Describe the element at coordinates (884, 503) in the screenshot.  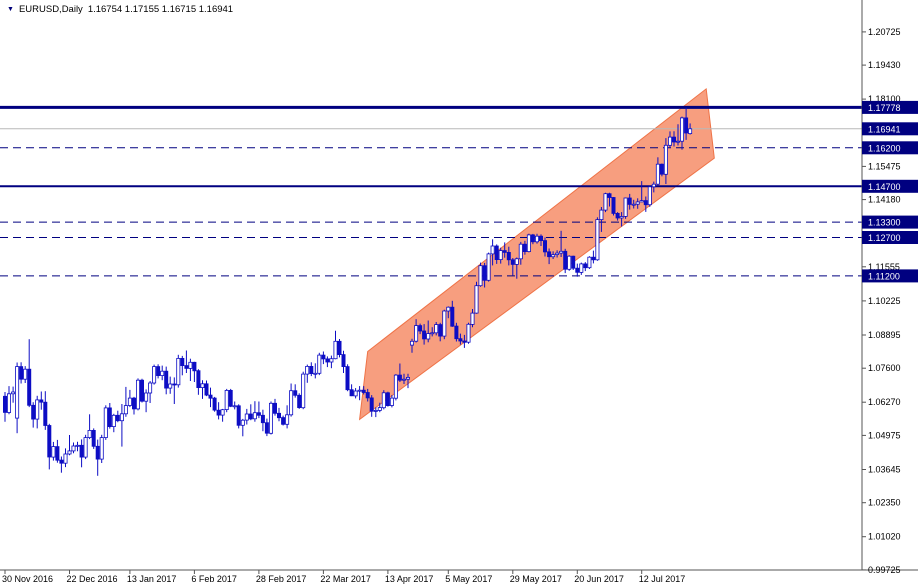
I see `y-axis-label: 1.02350` at that location.